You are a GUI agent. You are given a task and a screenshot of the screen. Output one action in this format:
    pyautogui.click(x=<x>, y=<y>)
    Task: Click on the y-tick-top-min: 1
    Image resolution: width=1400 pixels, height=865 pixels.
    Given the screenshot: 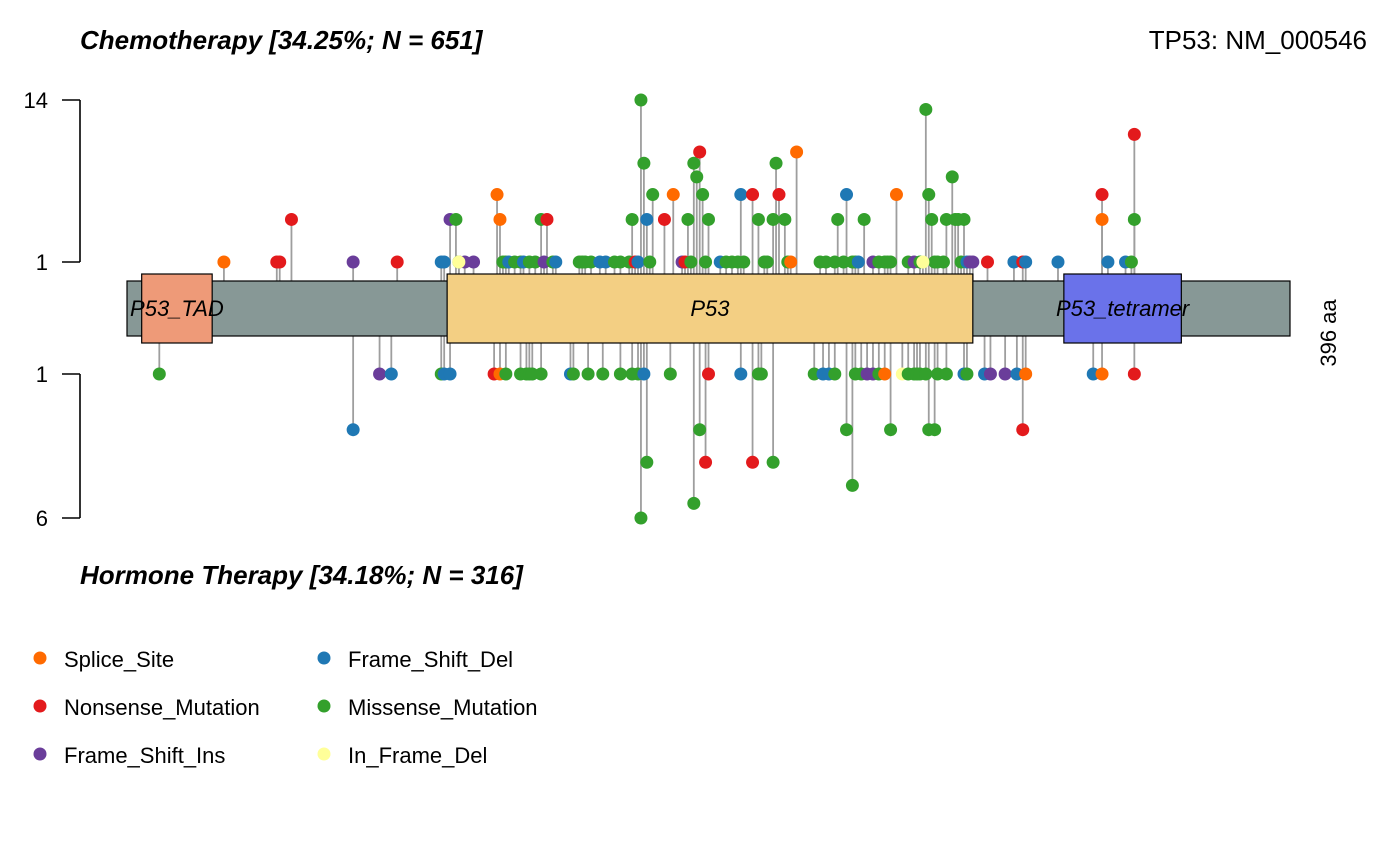 What is the action you would take?
    pyautogui.click(x=42, y=262)
    